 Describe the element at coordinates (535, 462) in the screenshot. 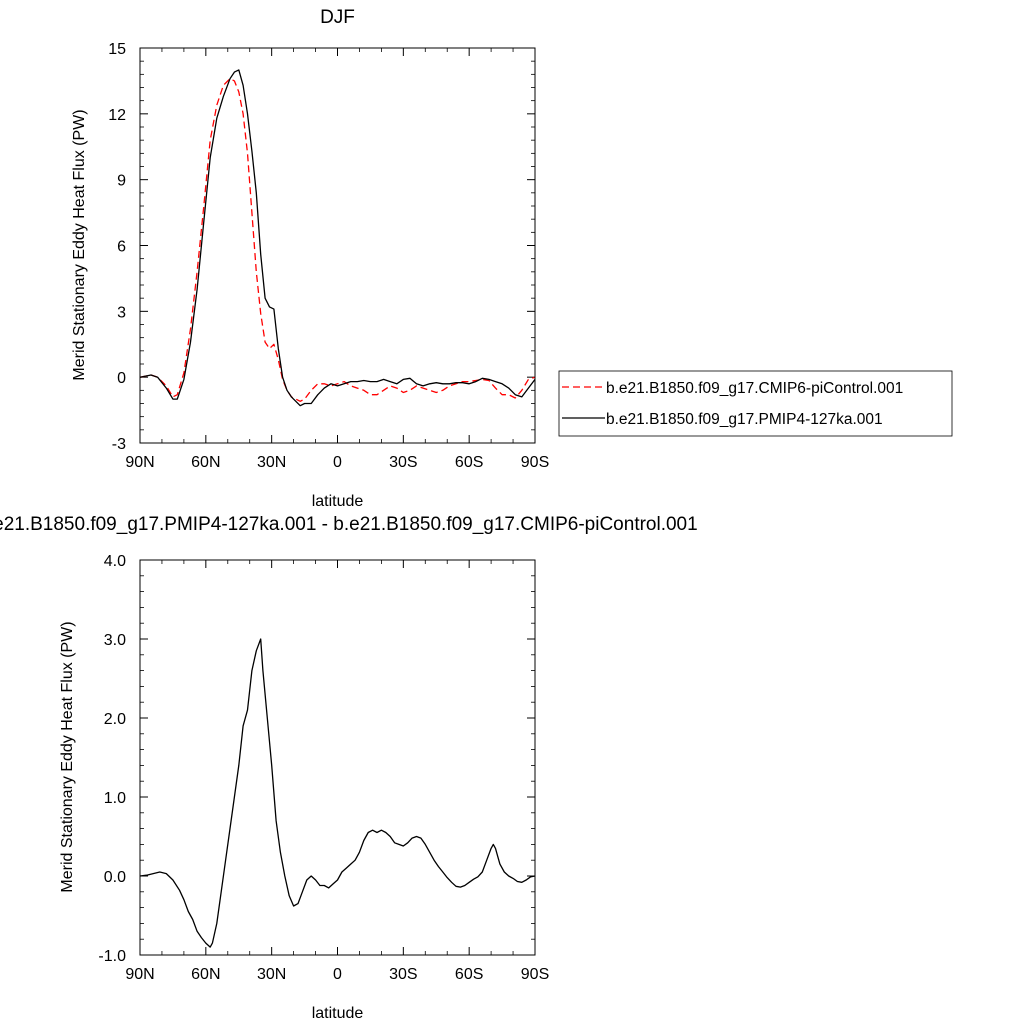

I see `top-xtick-label-6: 90S` at that location.